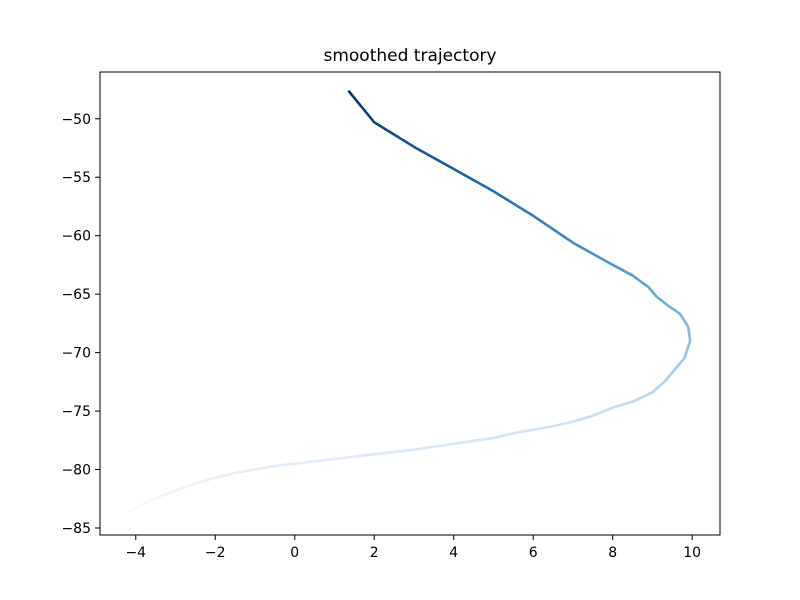 Image resolution: width=800 pixels, height=600 pixels. I want to click on x-tick-label: −2, so click(215, 553).